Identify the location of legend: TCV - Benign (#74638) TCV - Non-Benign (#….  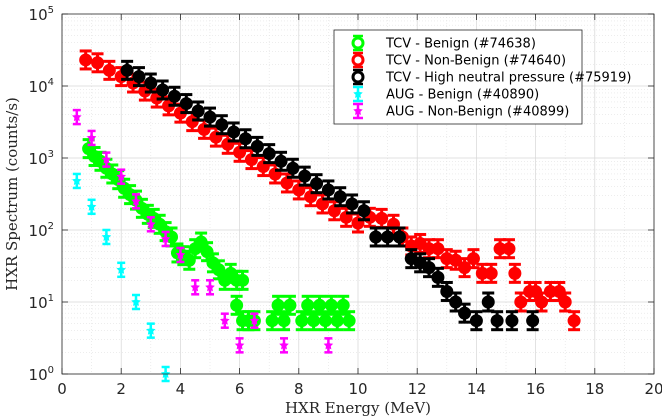
(482, 77).